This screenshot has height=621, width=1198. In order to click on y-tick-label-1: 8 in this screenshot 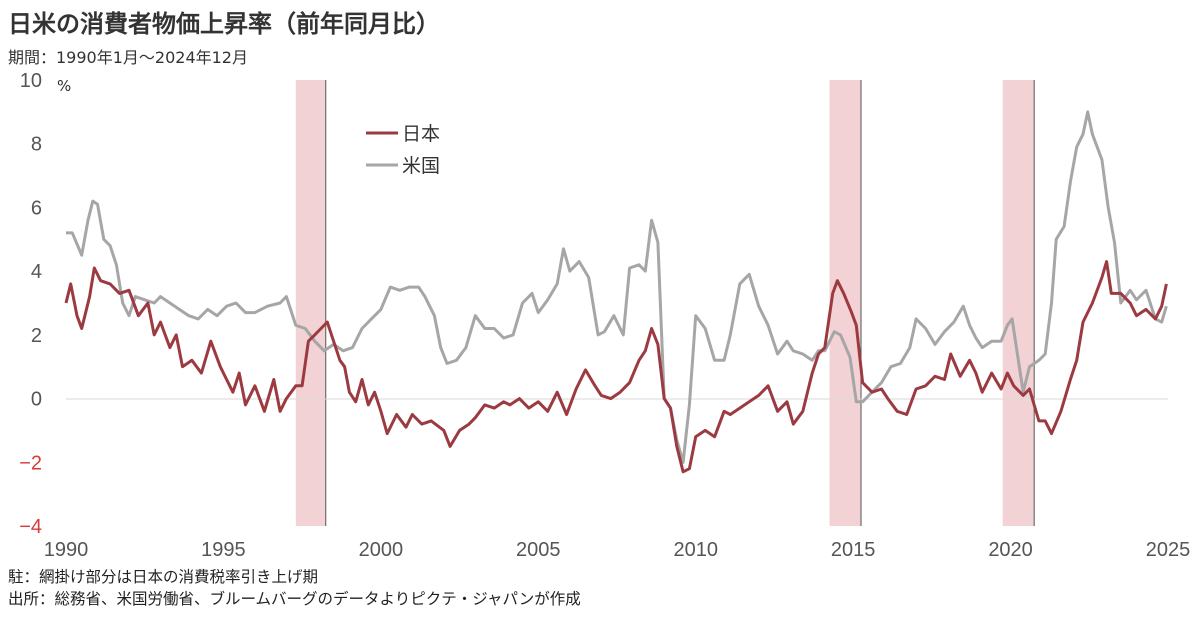, I will do `click(36, 145)`.